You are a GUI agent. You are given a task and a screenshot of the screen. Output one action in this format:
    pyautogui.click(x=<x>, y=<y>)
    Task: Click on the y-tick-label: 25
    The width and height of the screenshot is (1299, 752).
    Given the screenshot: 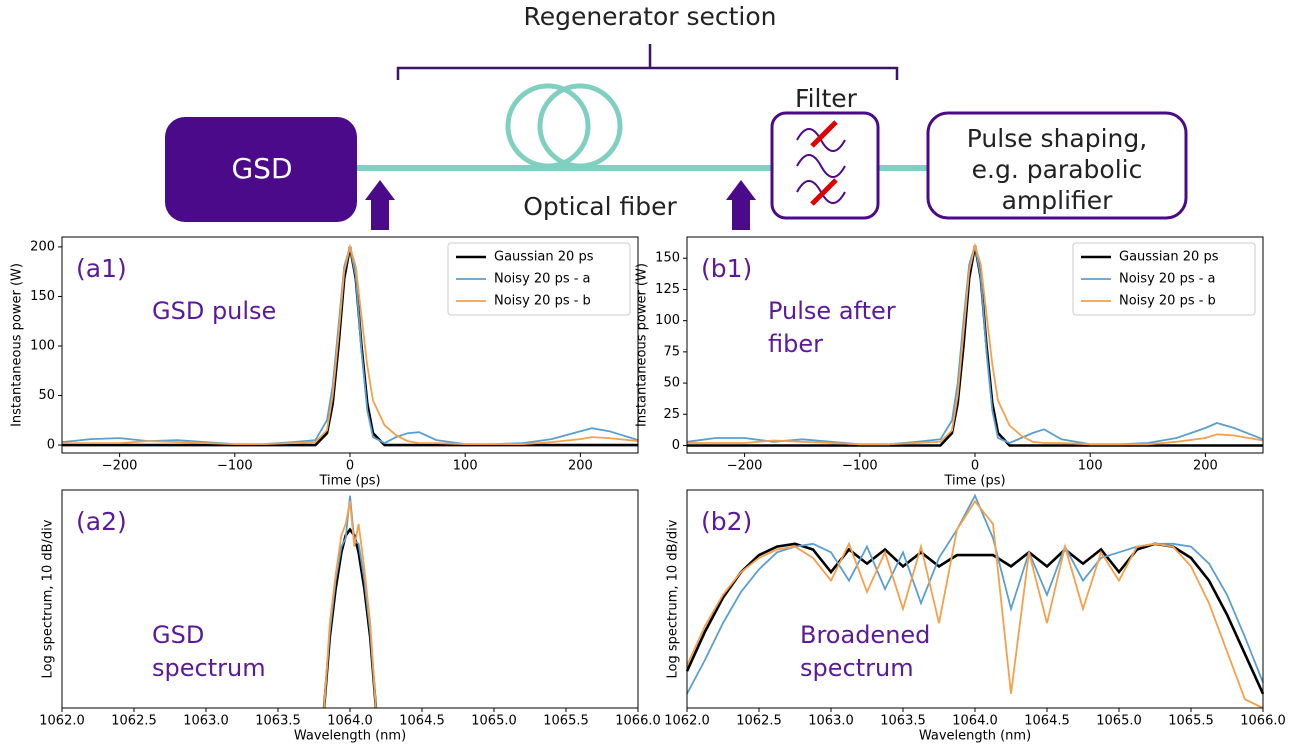 What is the action you would take?
    pyautogui.click(x=671, y=414)
    